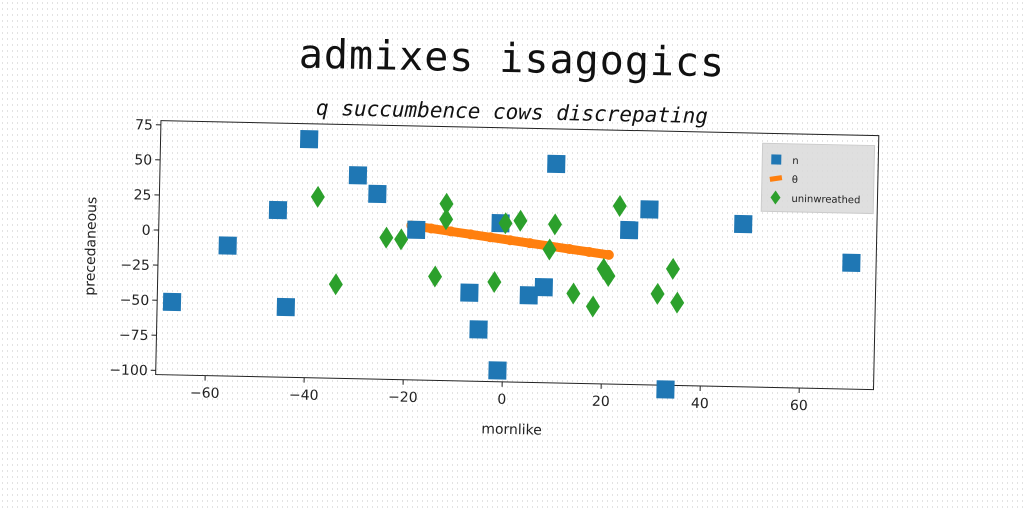 This screenshot has width=1024, height=512. I want to click on y-tick-label: 50, so click(143, 160).